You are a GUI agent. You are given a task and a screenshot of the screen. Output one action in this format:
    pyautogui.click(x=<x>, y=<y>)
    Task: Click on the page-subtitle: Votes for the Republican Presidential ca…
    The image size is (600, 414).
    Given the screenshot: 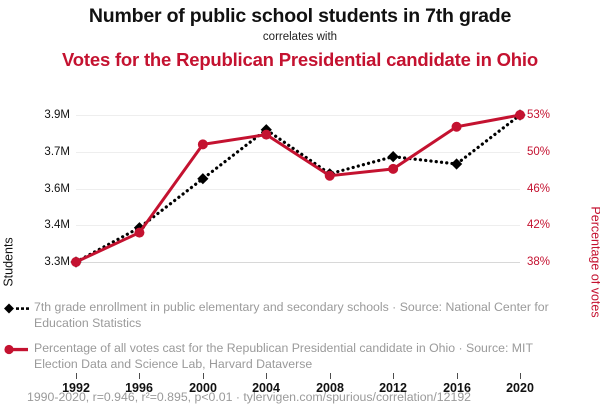 What is the action you would take?
    pyautogui.click(x=300, y=59)
    